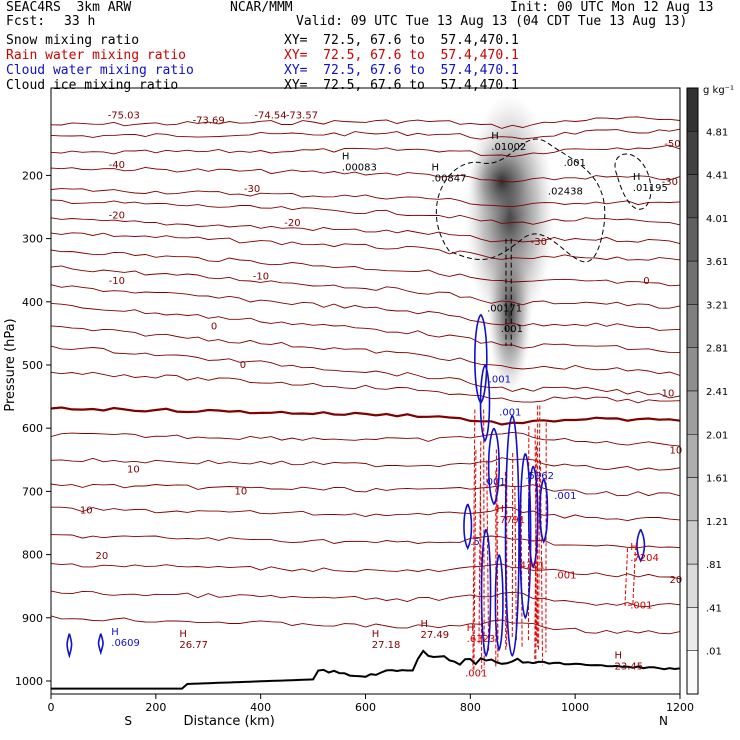  Describe the element at coordinates (663, 721) in the screenshot. I see `x-end-label-right: N` at that location.